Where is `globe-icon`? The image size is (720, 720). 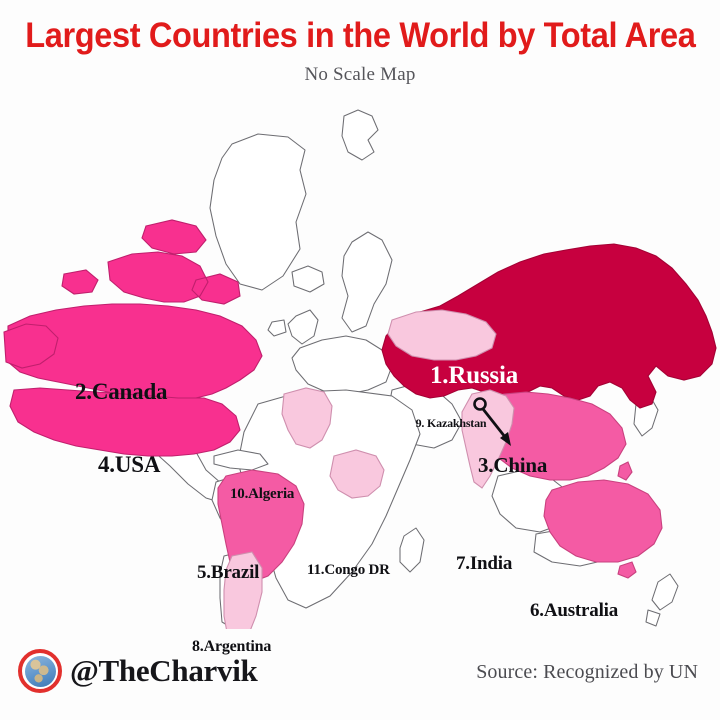 globe-icon is located at coordinates (40, 671).